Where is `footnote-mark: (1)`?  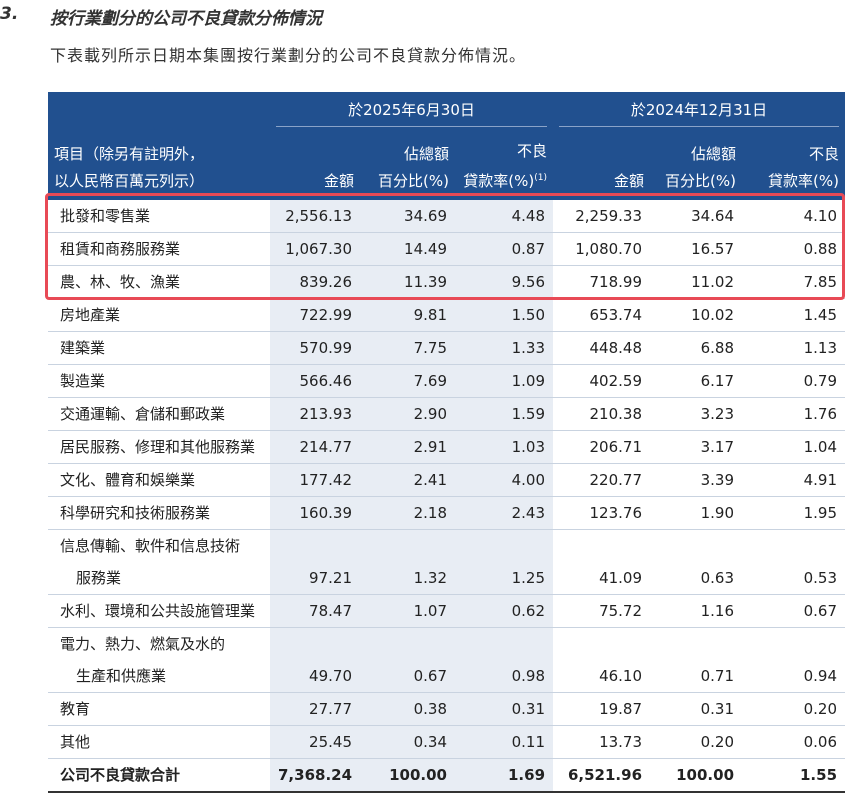 footnote-mark: (1) is located at coordinates (541, 178).